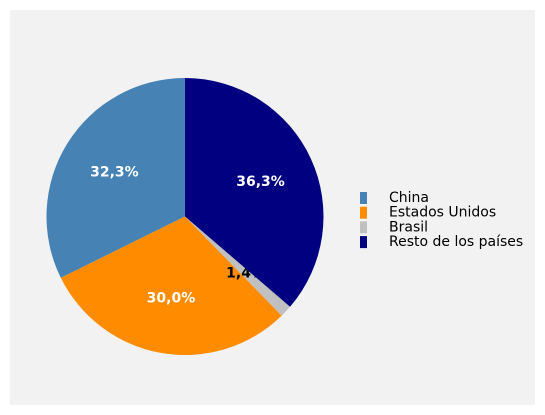 The image size is (545, 415). Describe the element at coordinates (442, 213) in the screenshot. I see `legend-label: Estados Unidos` at that location.